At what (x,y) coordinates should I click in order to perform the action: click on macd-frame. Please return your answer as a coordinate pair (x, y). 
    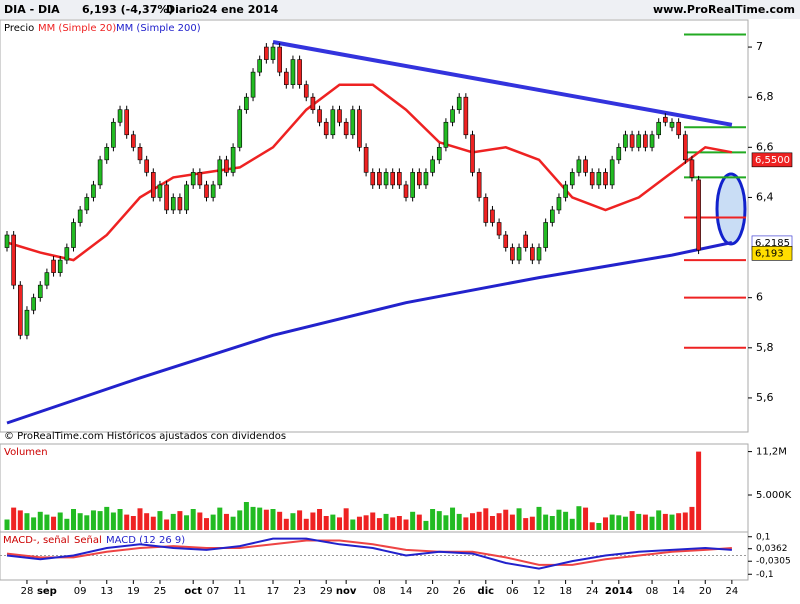
    Looking at the image, I should click on (374, 556).